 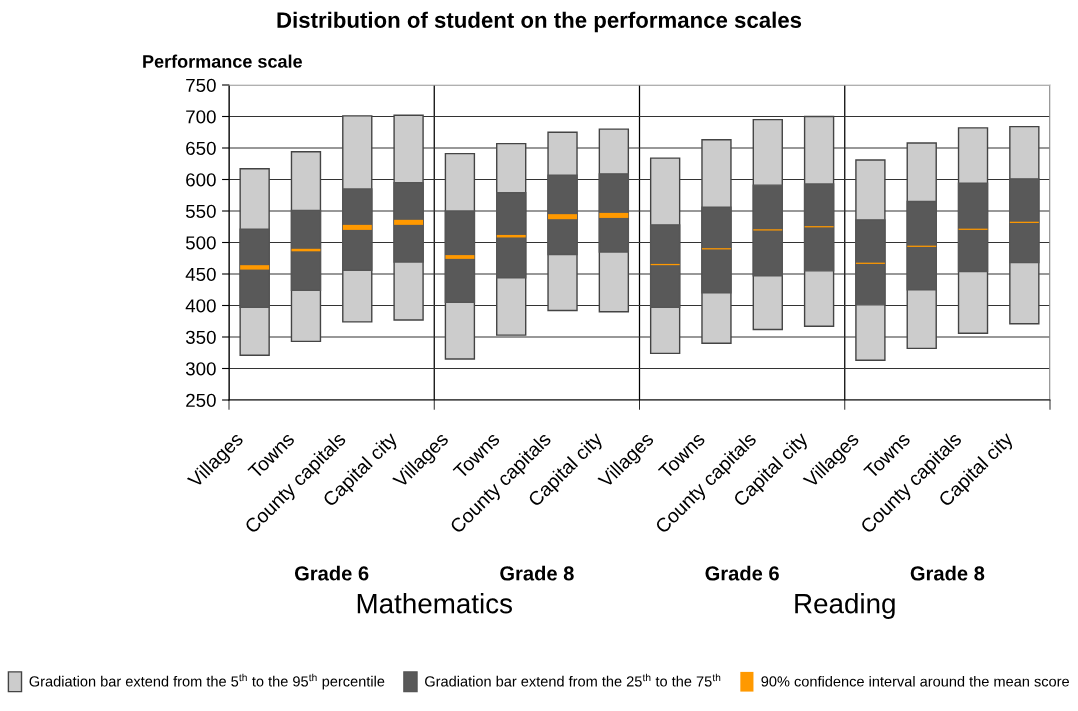 I want to click on y-tick-label: 300, so click(x=200, y=369).